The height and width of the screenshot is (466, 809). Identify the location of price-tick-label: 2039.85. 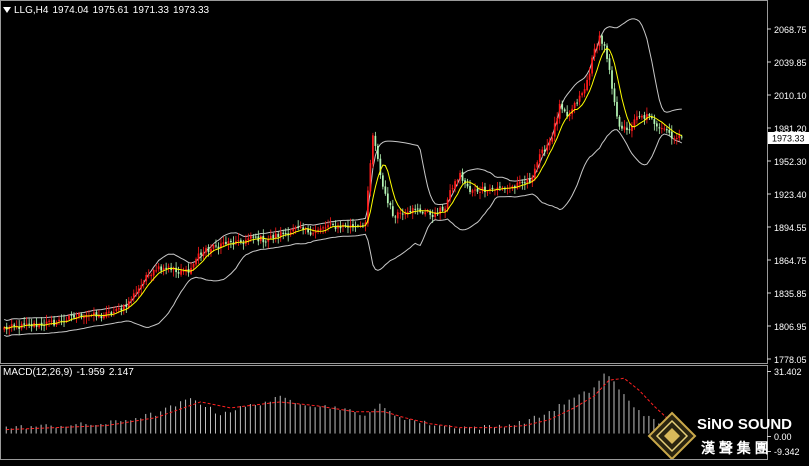
(790, 63).